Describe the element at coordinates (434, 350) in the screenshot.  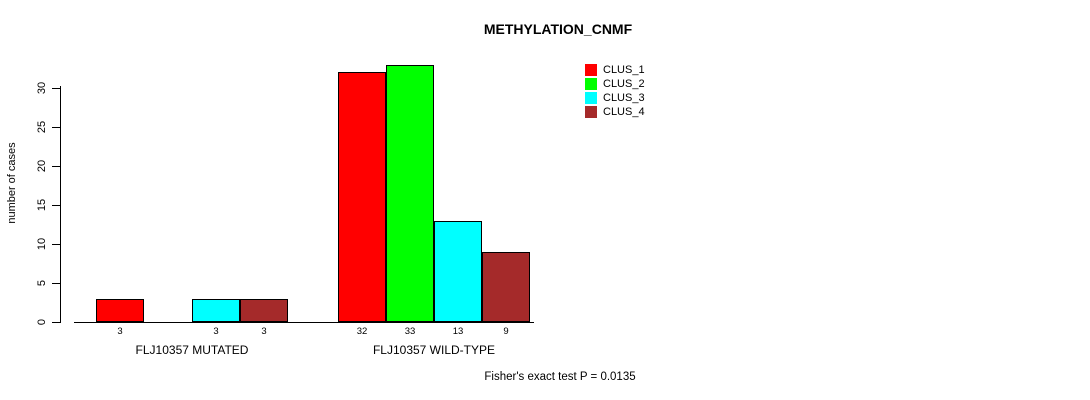
I see `x-axis-category-label: FLJ10357 WILD-TYPE` at that location.